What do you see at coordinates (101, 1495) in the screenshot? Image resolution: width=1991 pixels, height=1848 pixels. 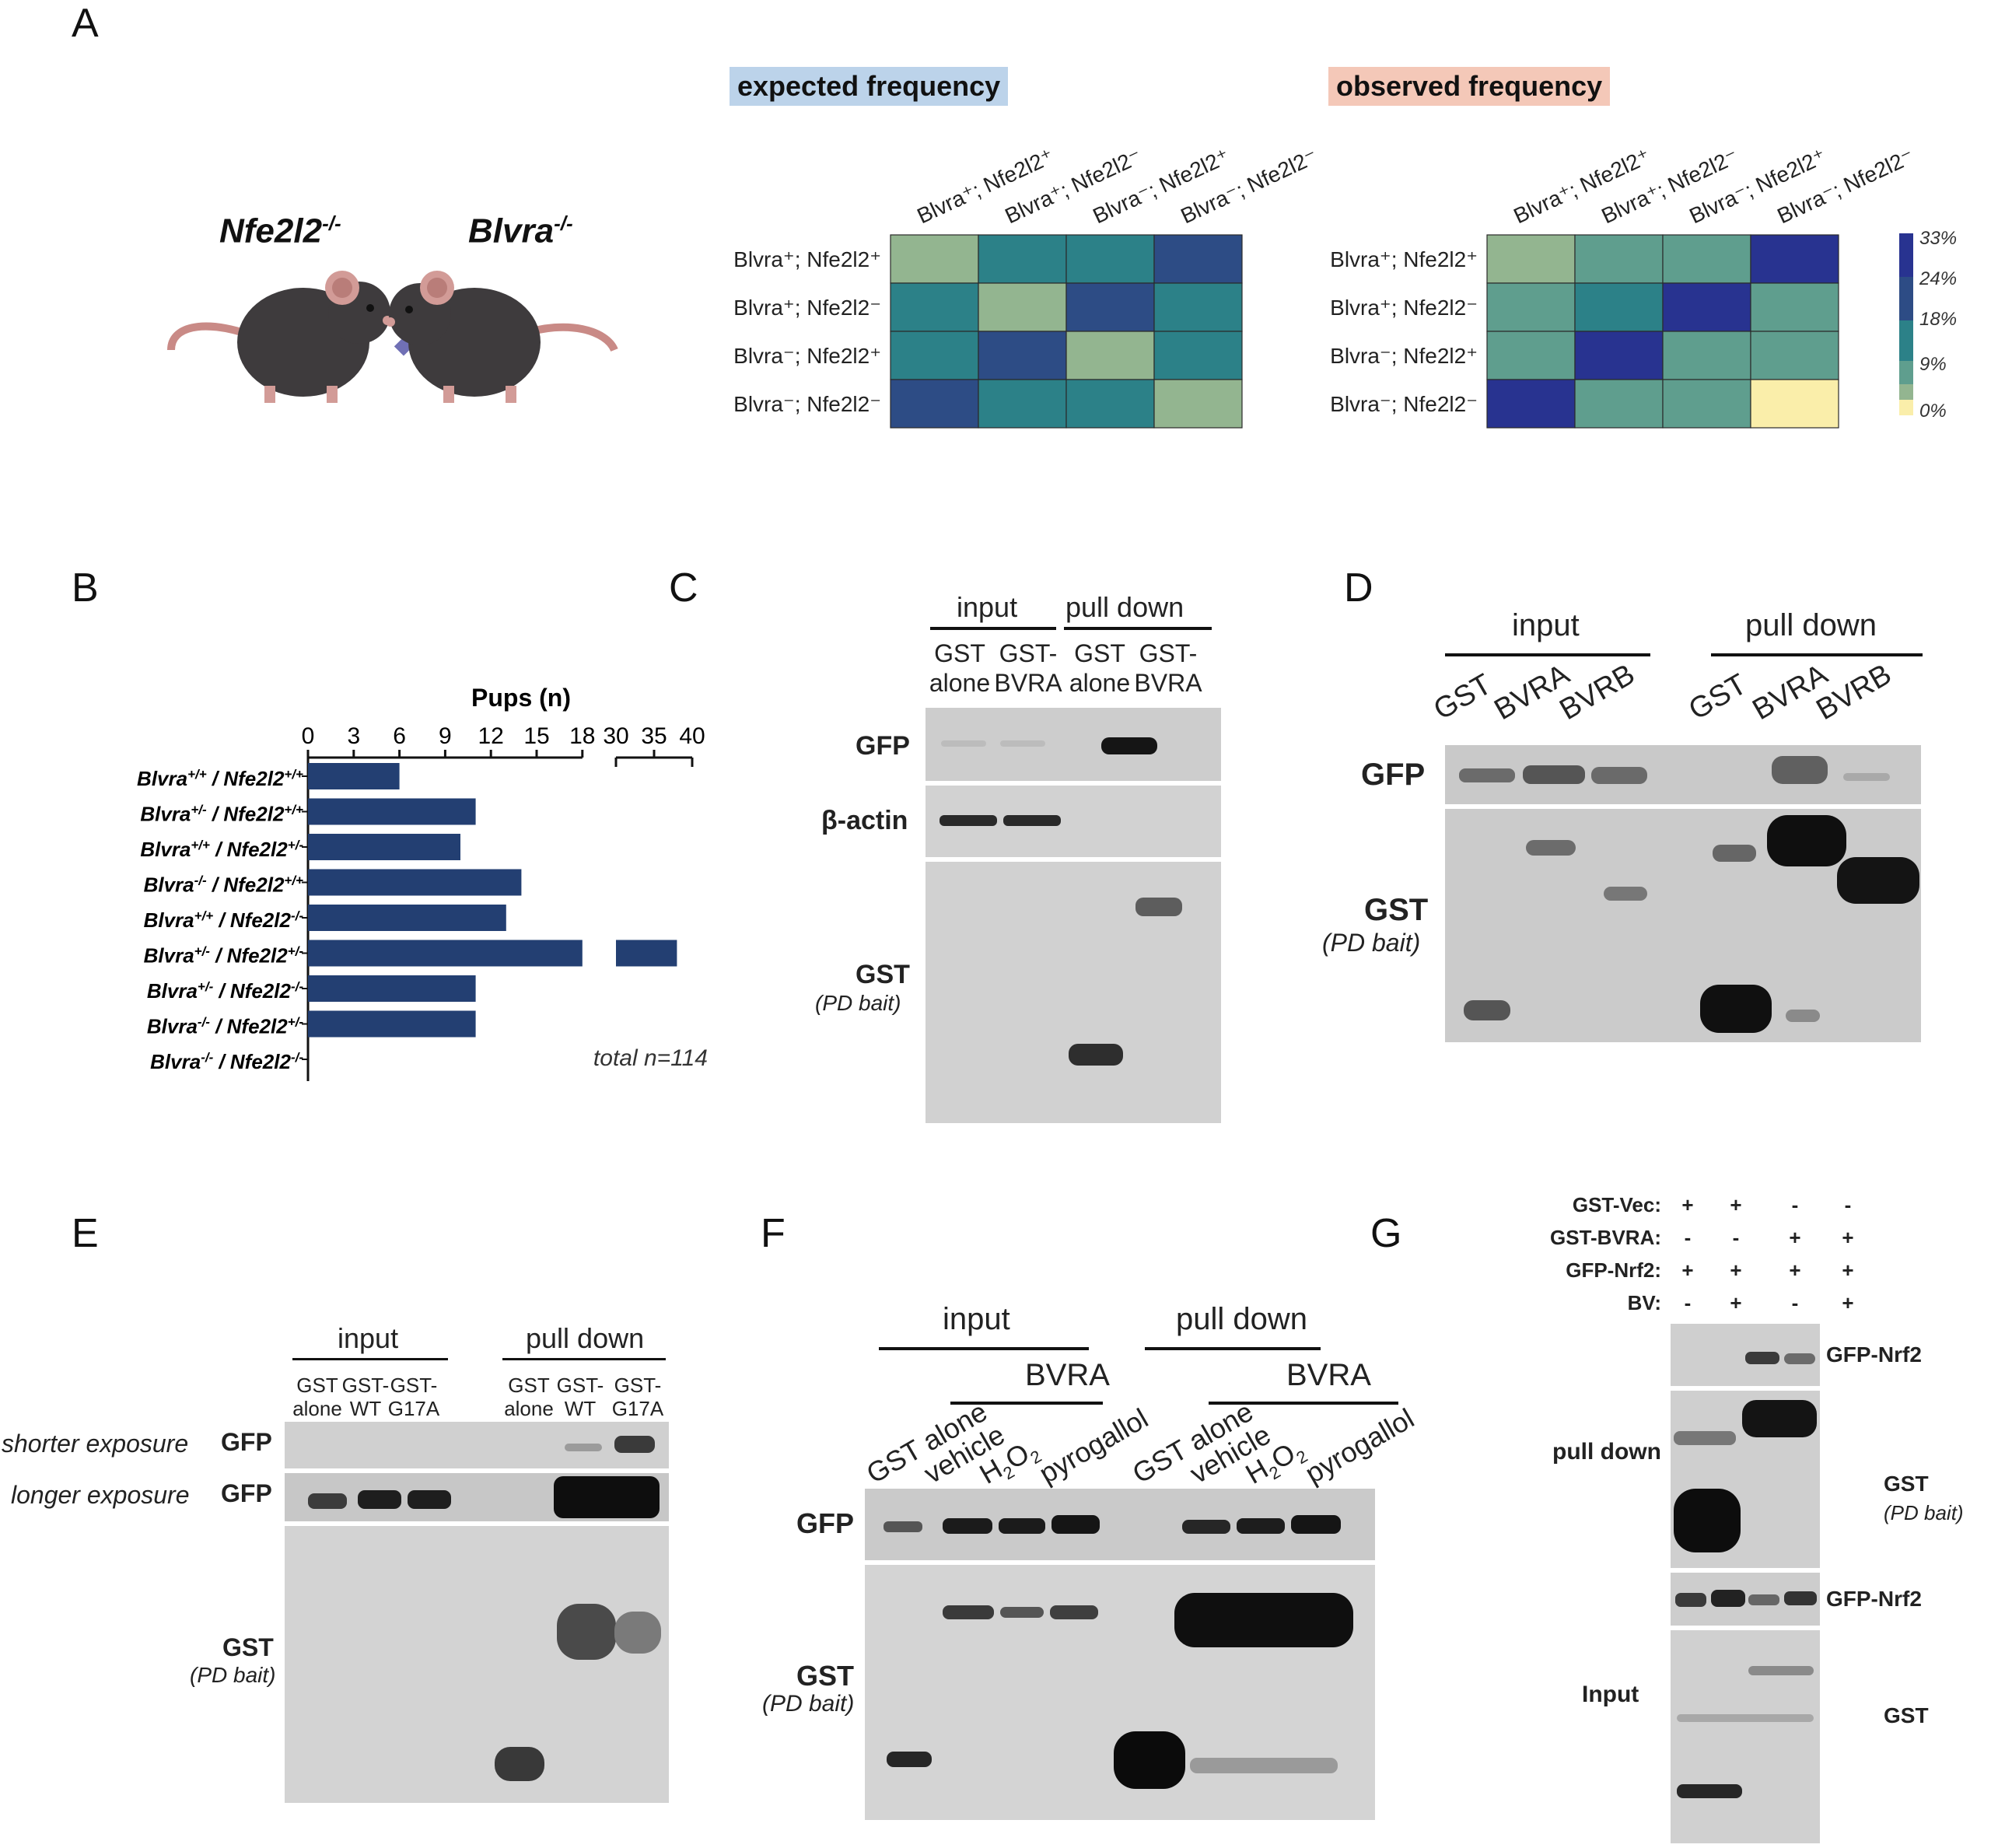 I see `e-longer-label: longer exposure` at bounding box center [101, 1495].